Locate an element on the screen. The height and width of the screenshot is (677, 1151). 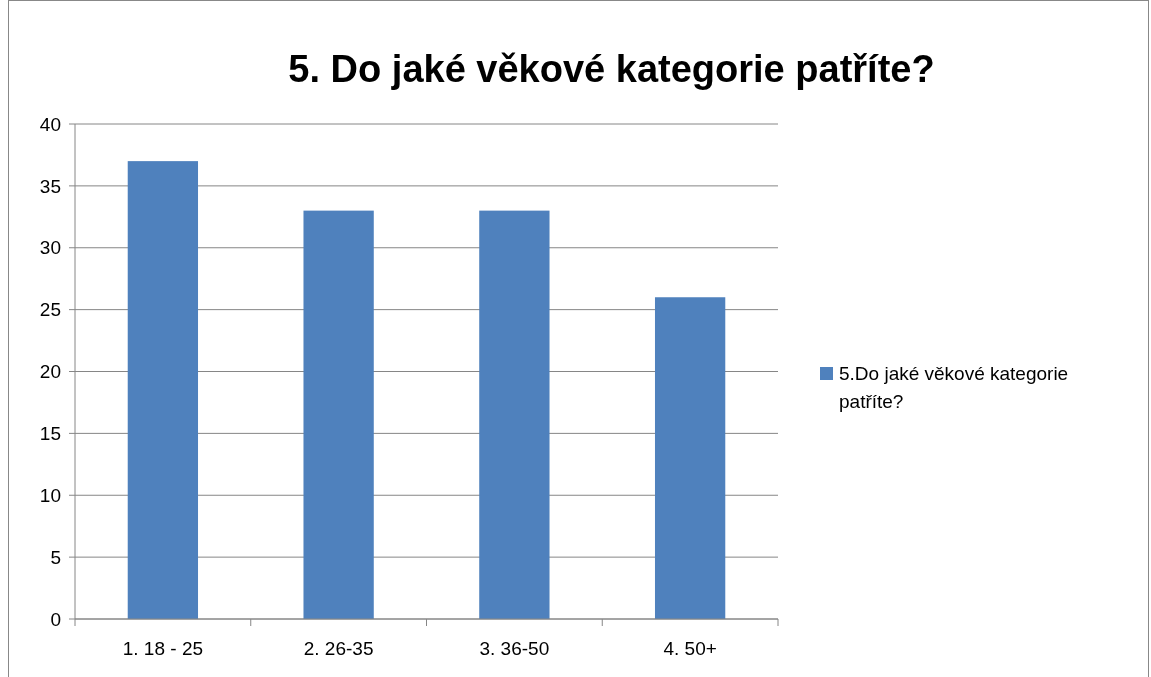
x-tick-label: 2. 26-35 is located at coordinates (338, 648).